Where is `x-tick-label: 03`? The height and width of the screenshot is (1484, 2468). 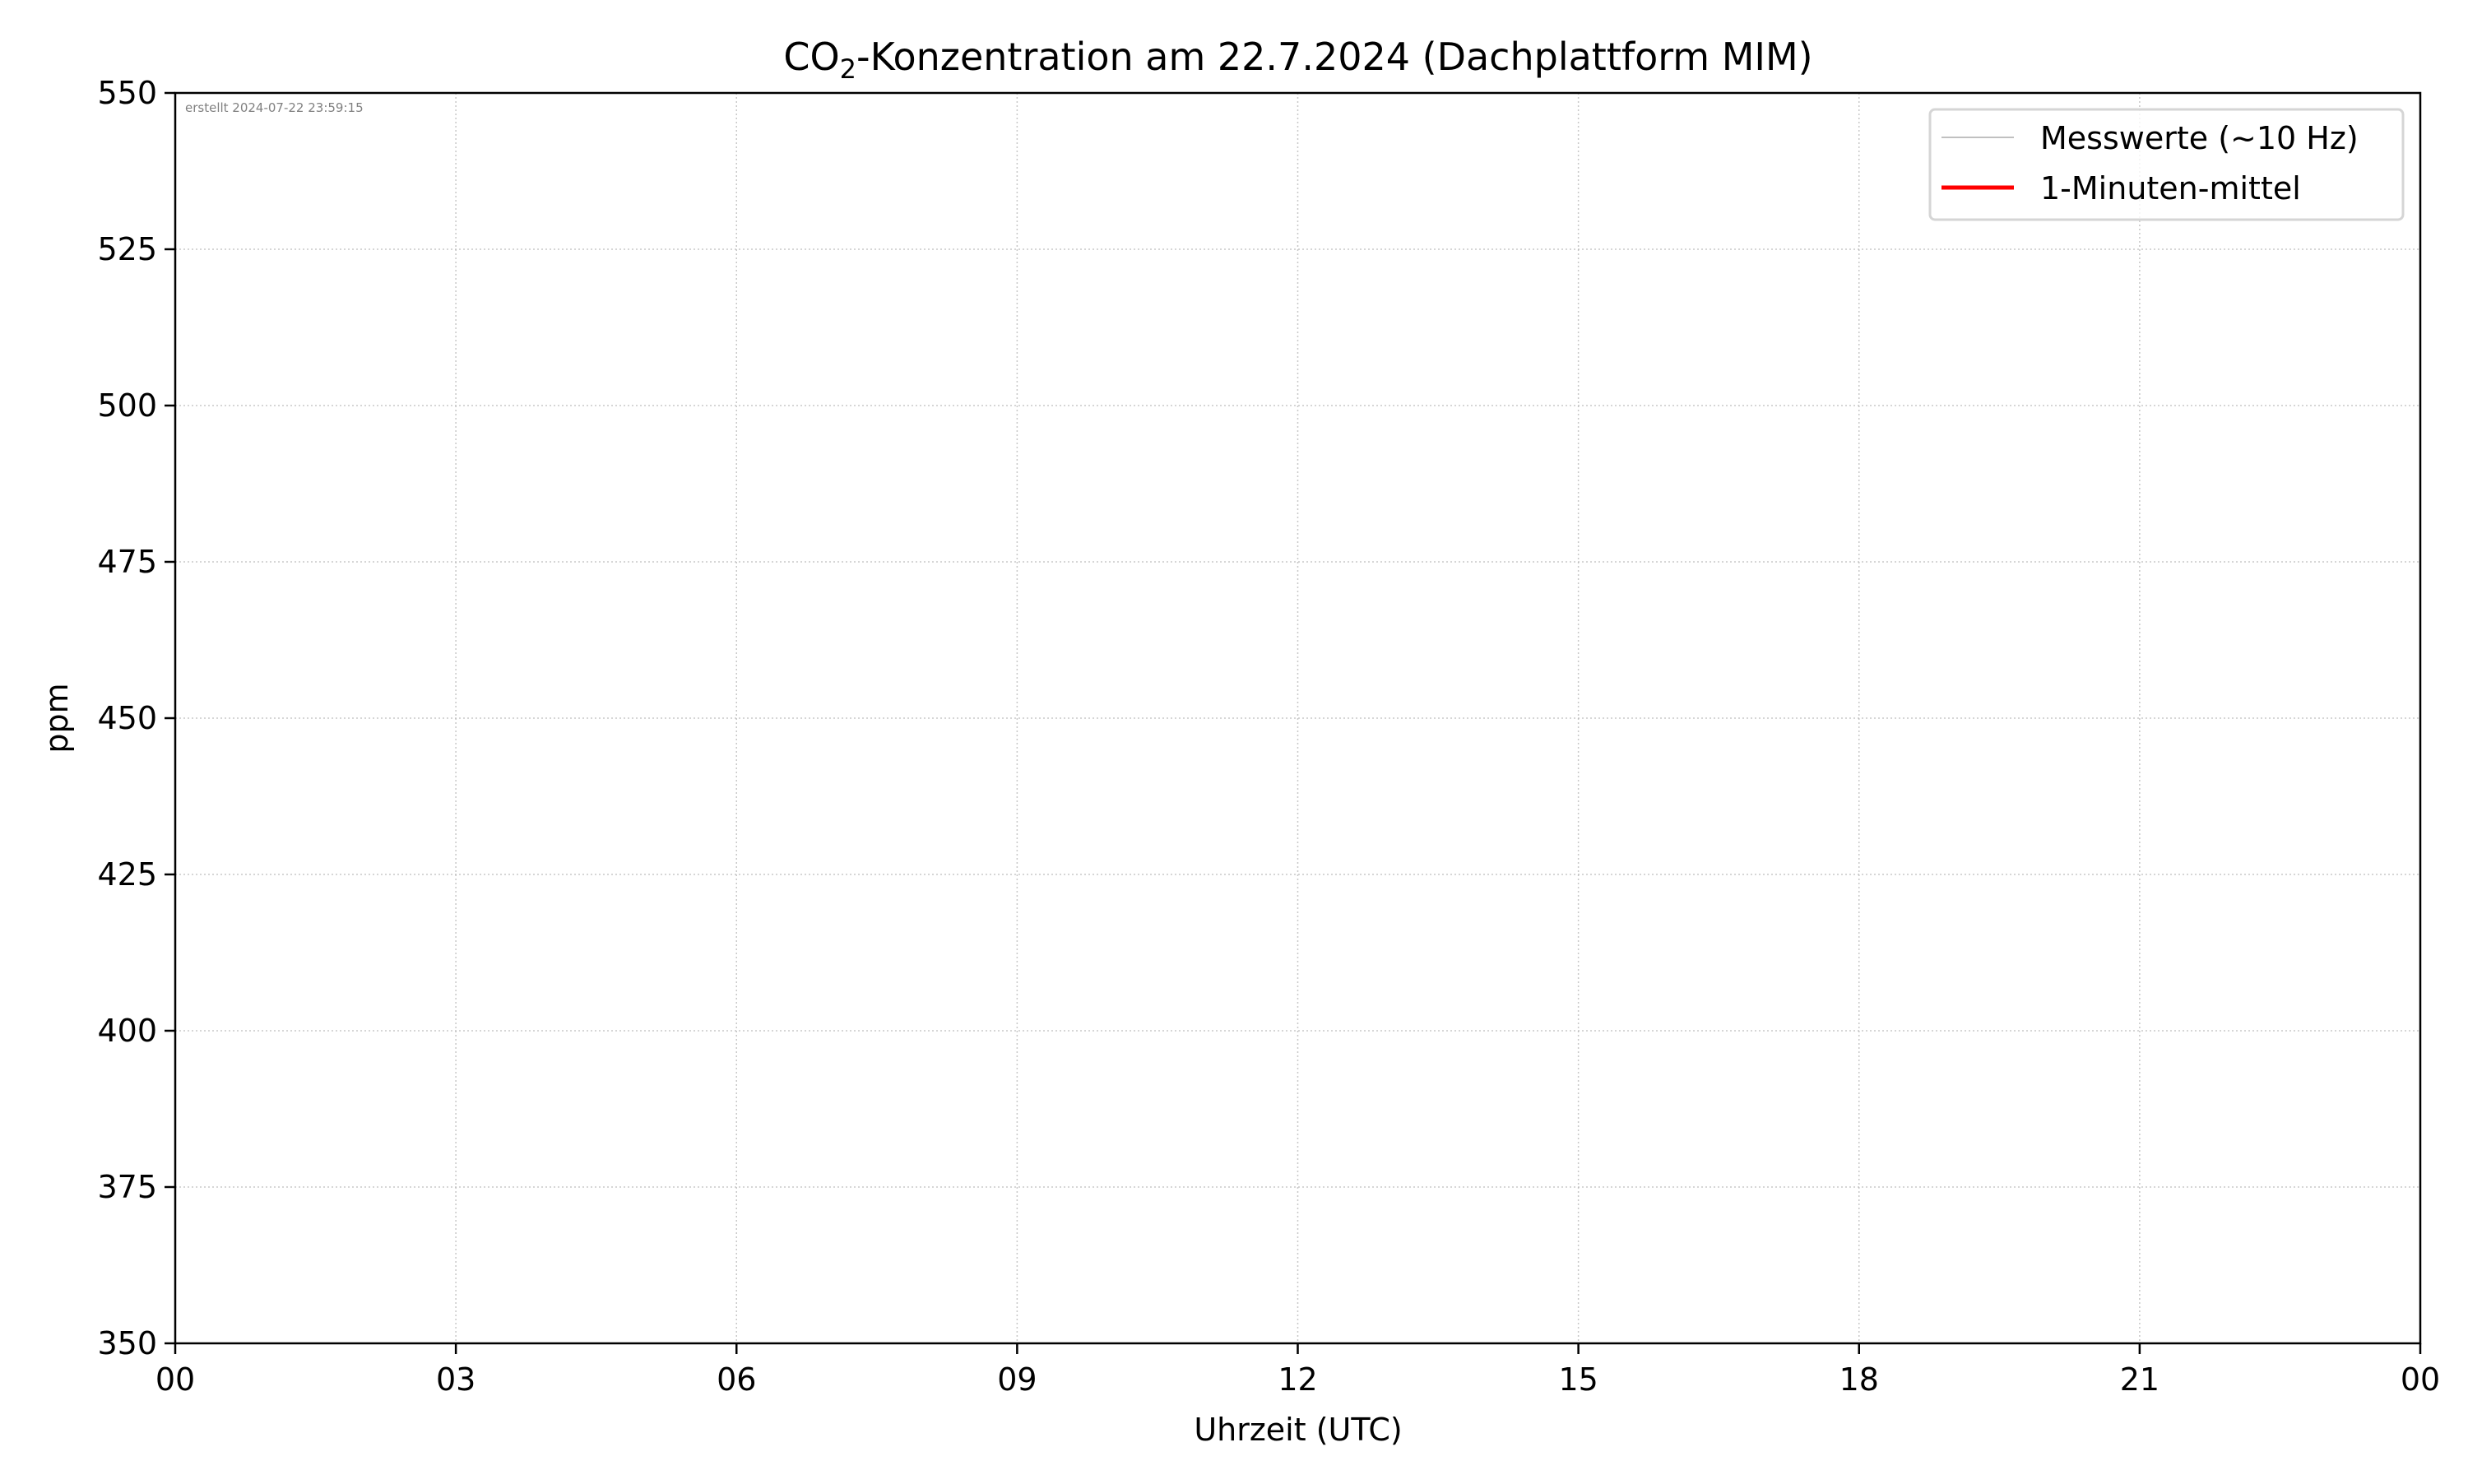
x-tick-label: 03 is located at coordinates (456, 1379).